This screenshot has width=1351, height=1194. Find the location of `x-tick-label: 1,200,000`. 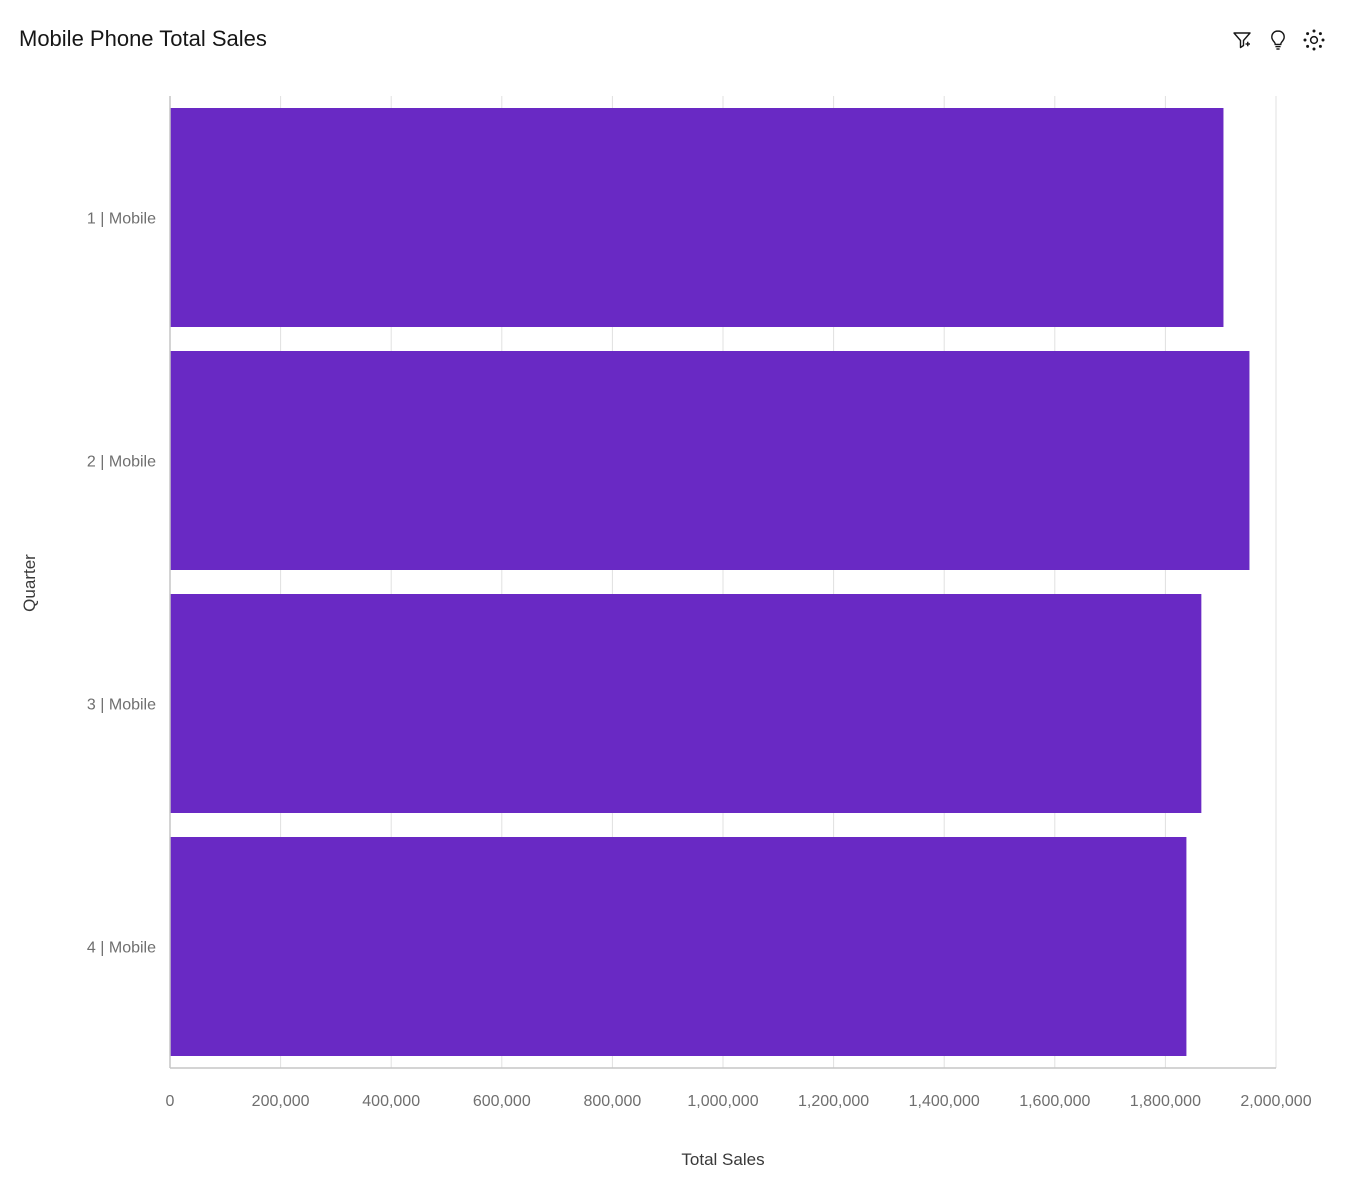

x-tick-label: 1,200,000 is located at coordinates (833, 1101).